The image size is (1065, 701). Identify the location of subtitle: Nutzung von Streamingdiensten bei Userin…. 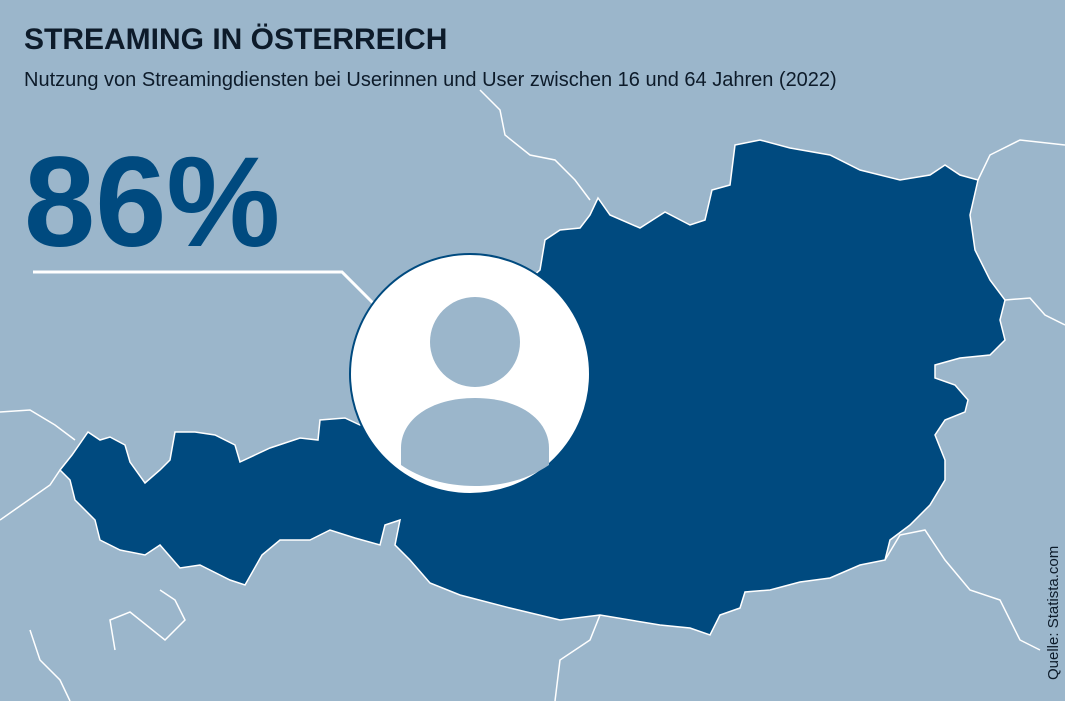
(430, 80).